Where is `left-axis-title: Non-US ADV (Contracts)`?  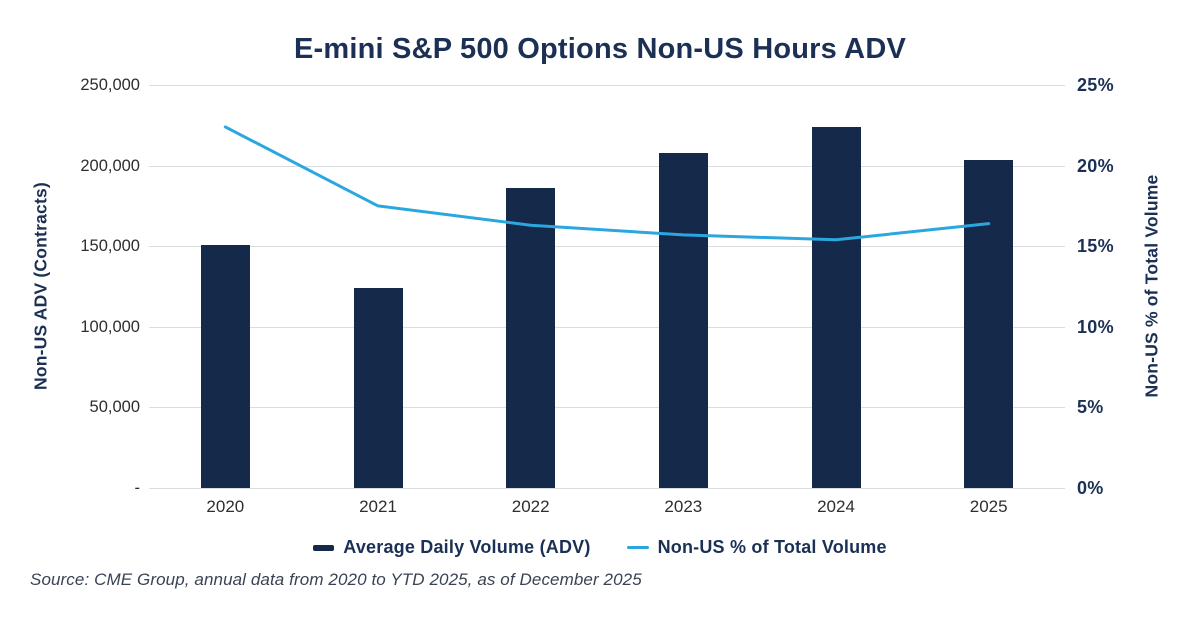 left-axis-title: Non-US ADV (Contracts) is located at coordinates (40, 286).